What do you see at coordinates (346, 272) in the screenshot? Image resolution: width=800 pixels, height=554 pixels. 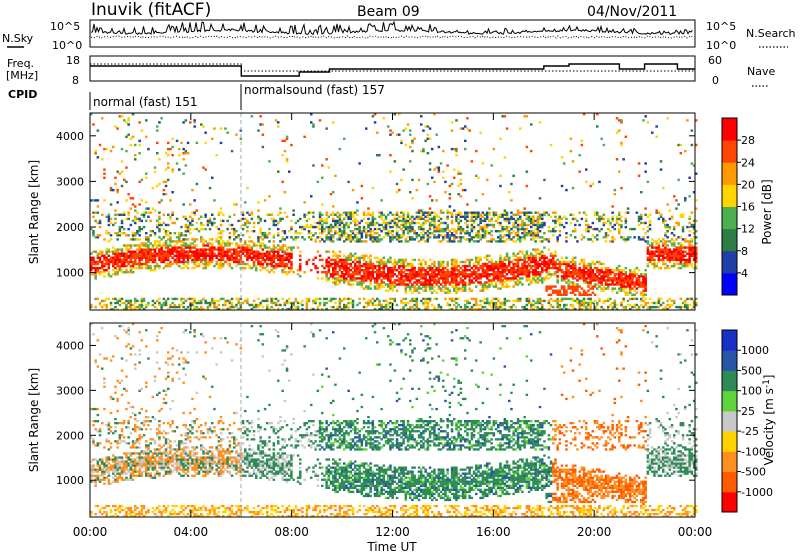 I see `power-cell-2010` at bounding box center [346, 272].